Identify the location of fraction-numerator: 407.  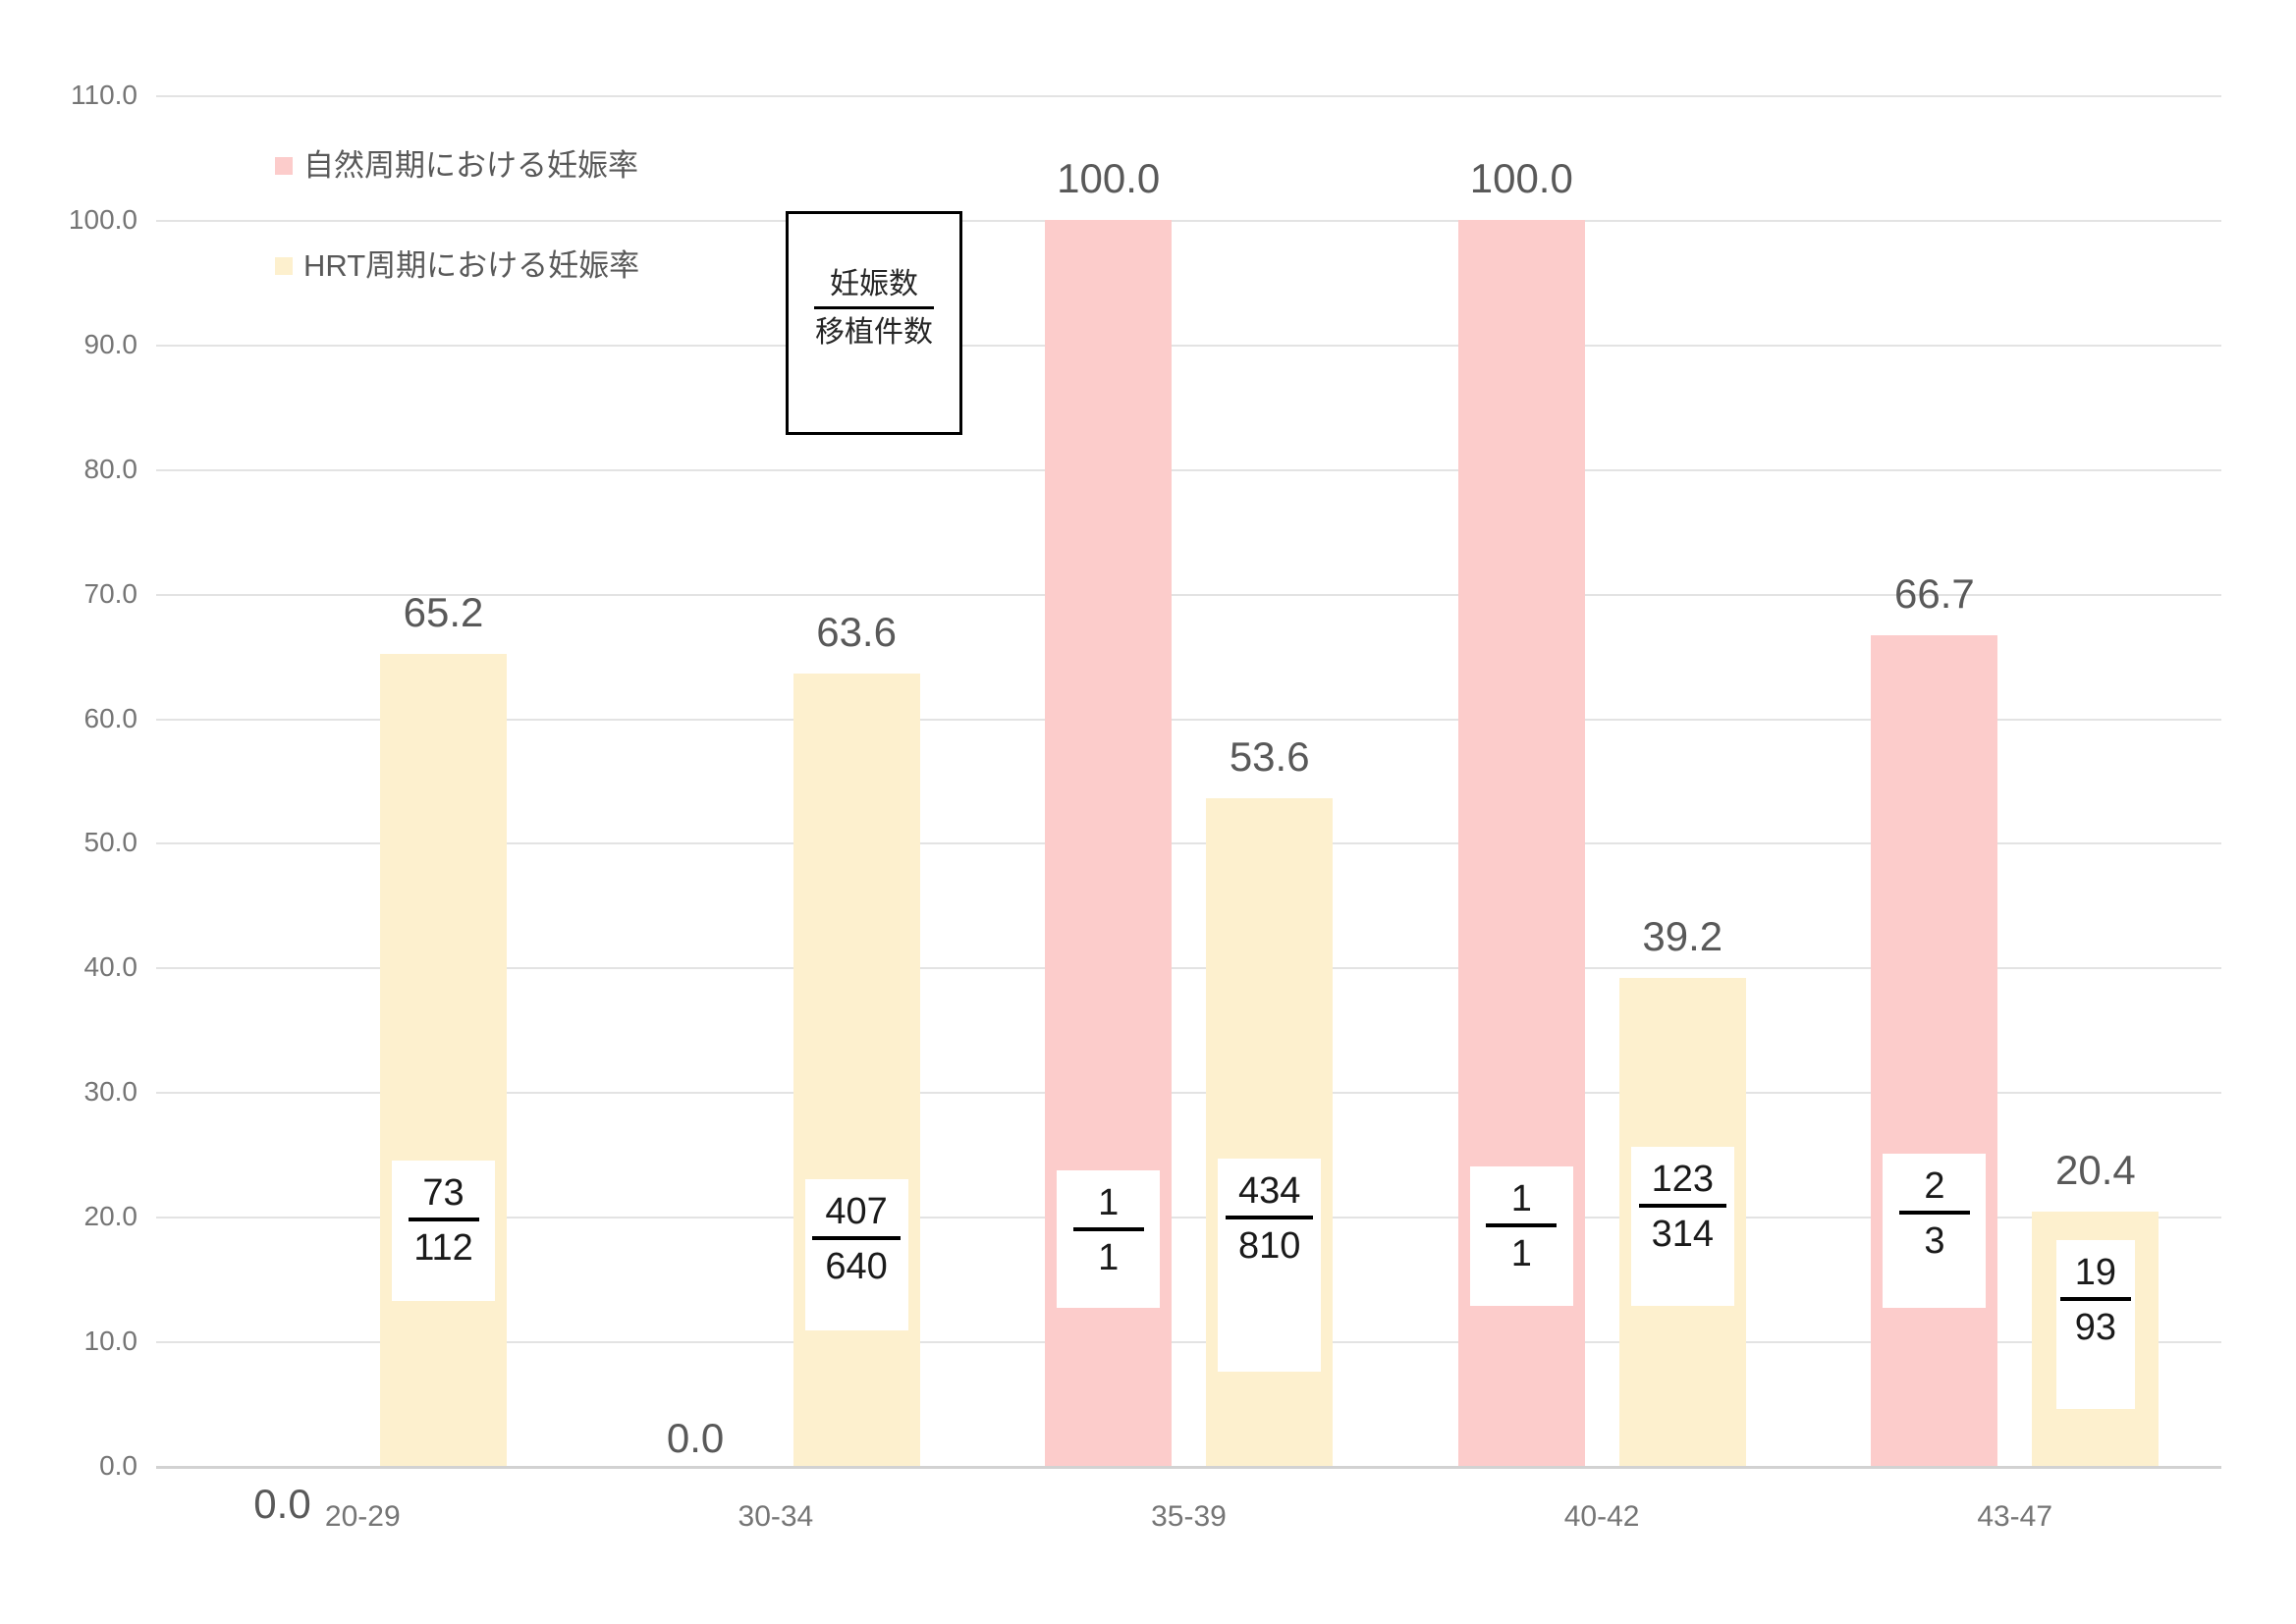
(856, 1214).